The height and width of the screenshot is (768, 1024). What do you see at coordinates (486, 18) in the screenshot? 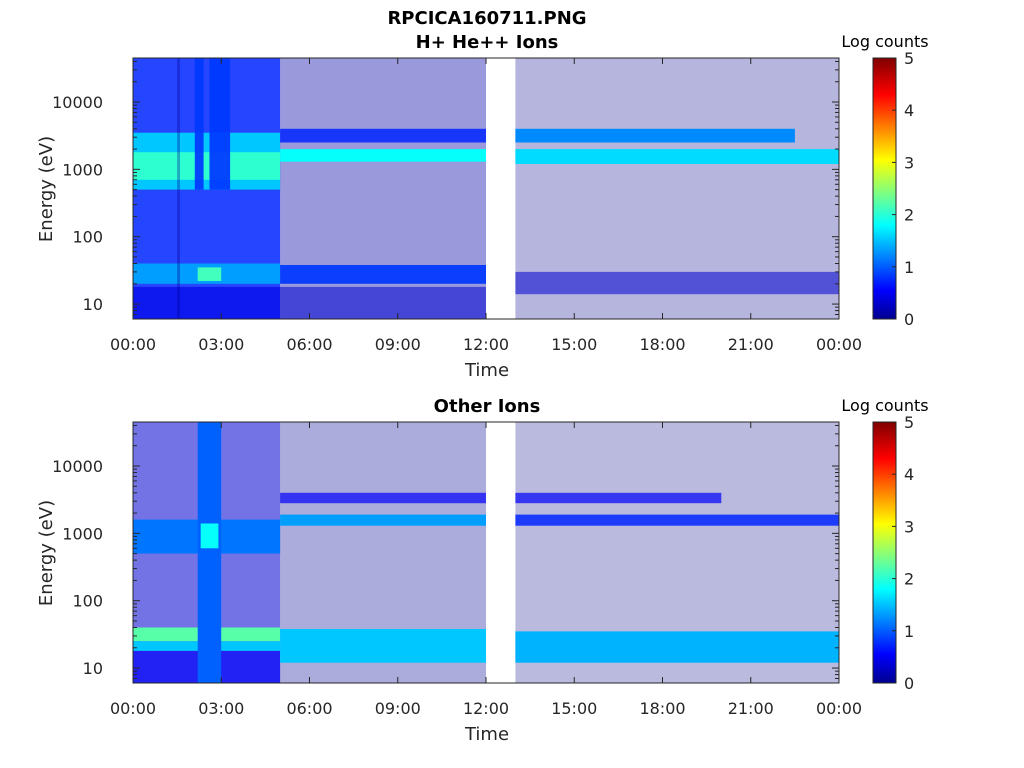
I see `figure-title: RPCICA160711.PNG` at bounding box center [486, 18].